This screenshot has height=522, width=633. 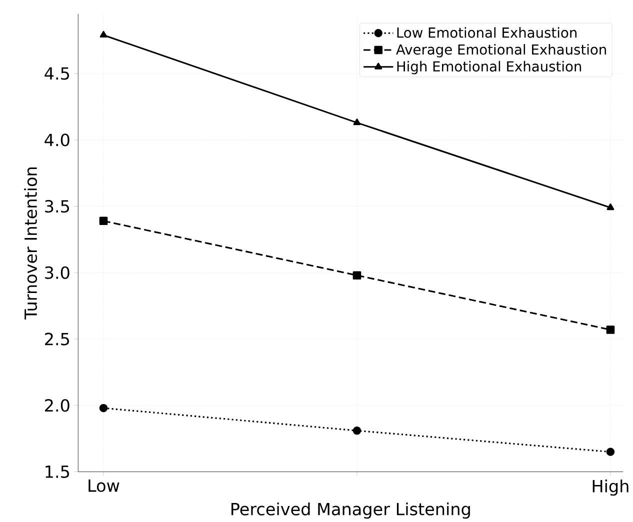 What do you see at coordinates (57, 472) in the screenshot?
I see `y-tick-label: 1.5` at bounding box center [57, 472].